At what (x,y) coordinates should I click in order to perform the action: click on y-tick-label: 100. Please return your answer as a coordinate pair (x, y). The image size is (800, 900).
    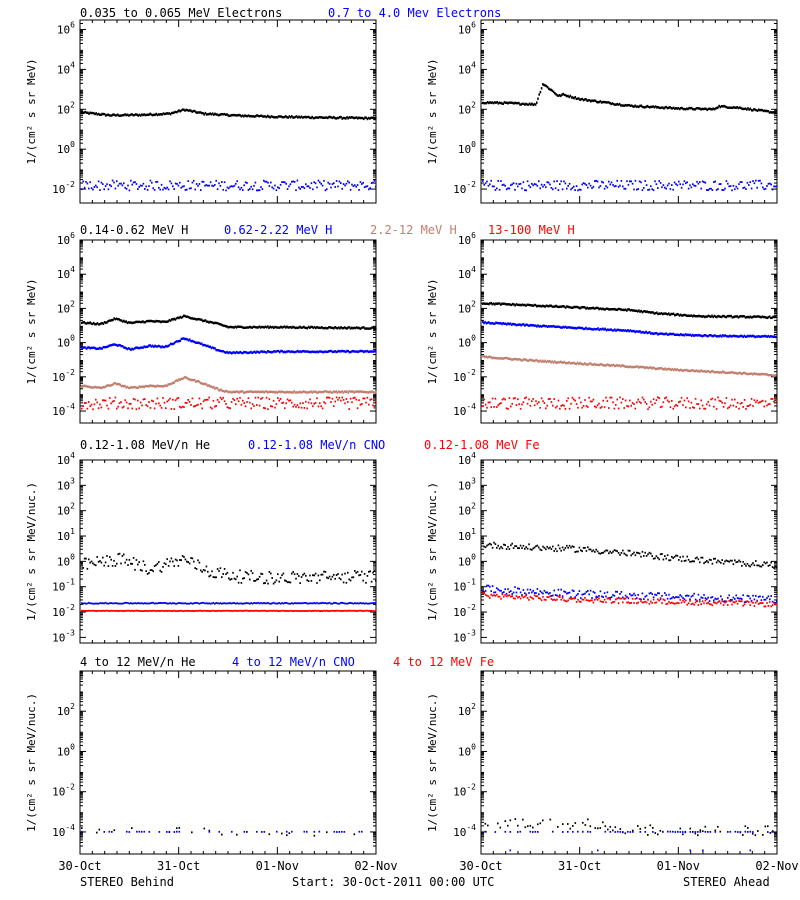
    Looking at the image, I should click on (66, 148).